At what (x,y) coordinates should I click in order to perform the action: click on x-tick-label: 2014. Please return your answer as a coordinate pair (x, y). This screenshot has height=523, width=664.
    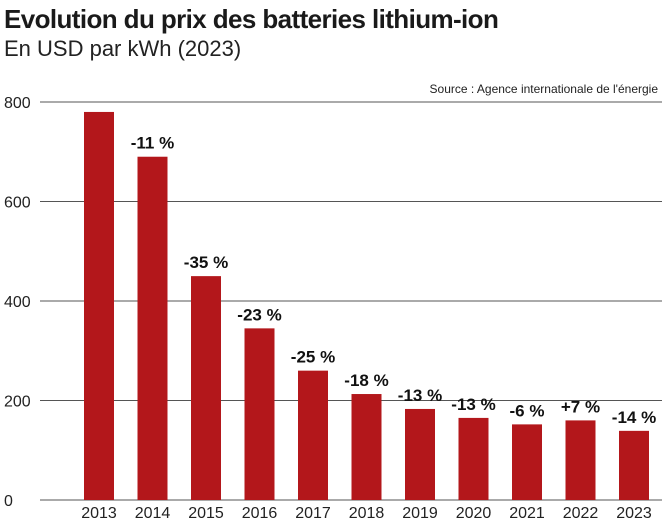
    Looking at the image, I should click on (153, 513).